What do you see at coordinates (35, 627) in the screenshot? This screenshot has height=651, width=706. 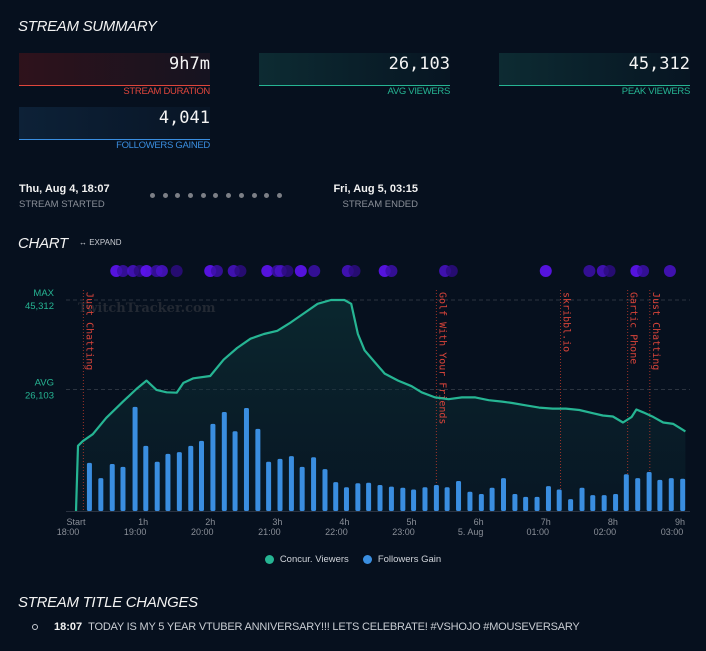 I see `bullet-icon` at bounding box center [35, 627].